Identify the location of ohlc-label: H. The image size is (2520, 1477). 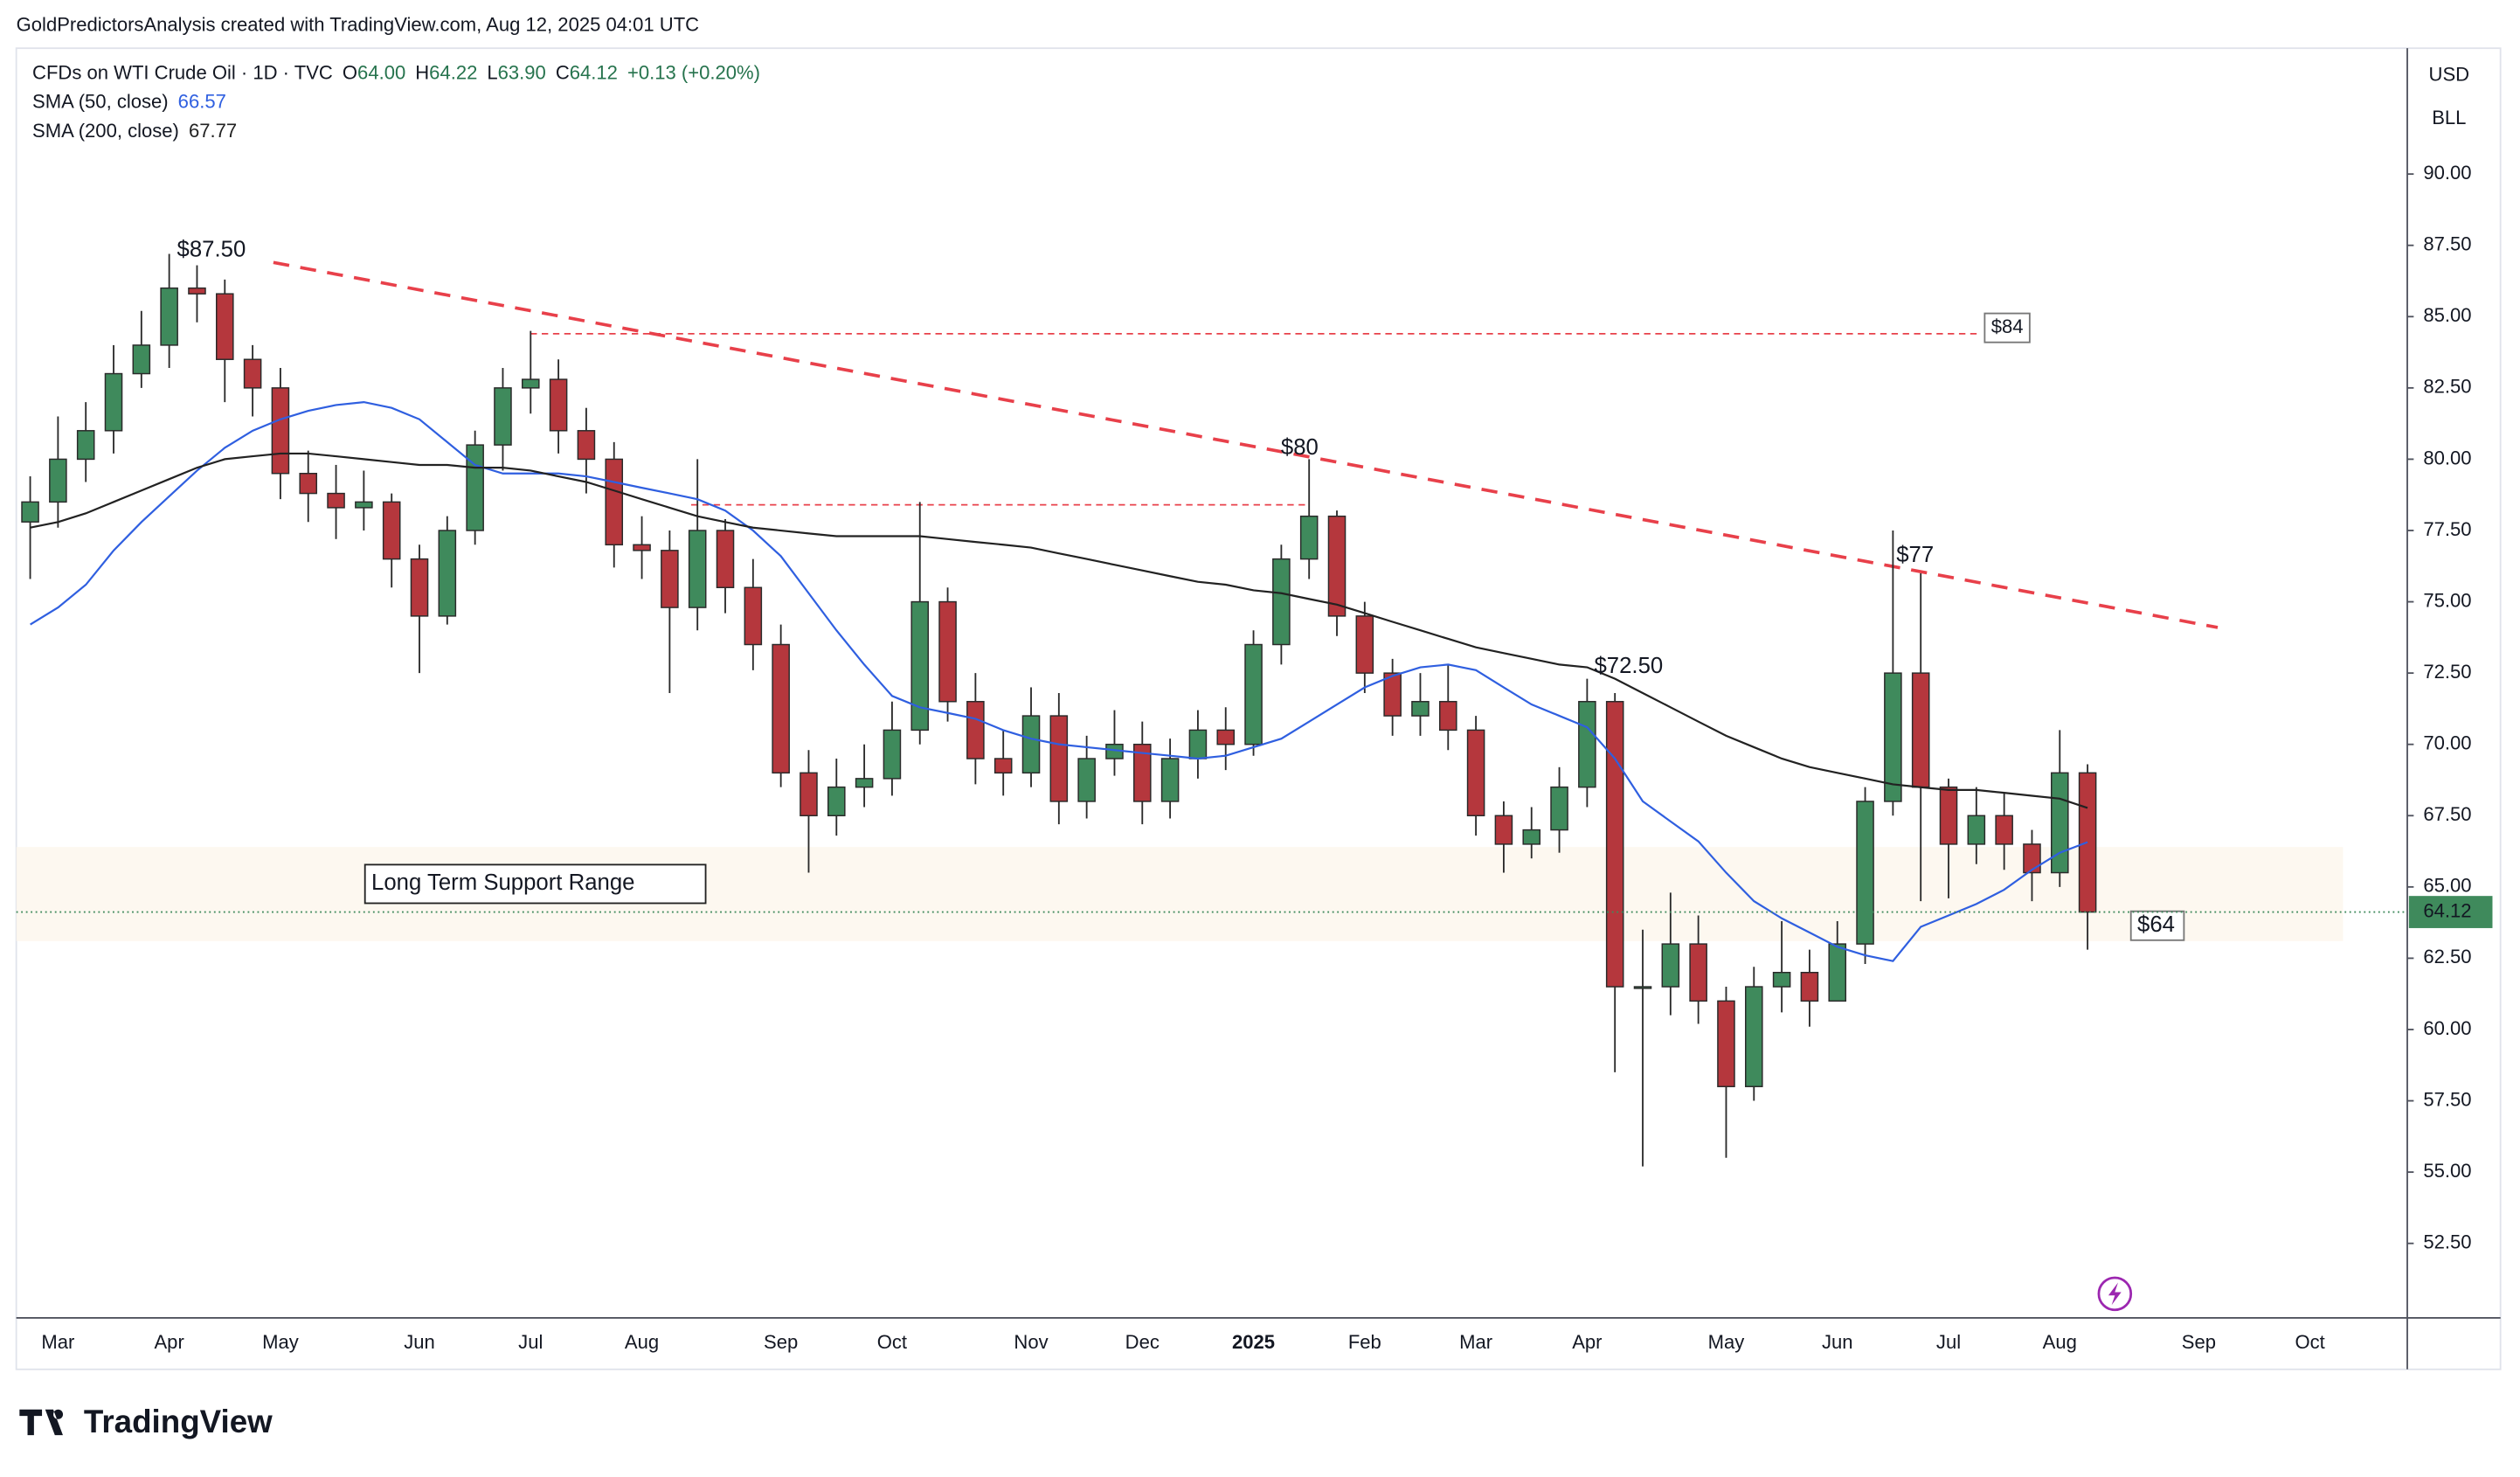
(422, 72).